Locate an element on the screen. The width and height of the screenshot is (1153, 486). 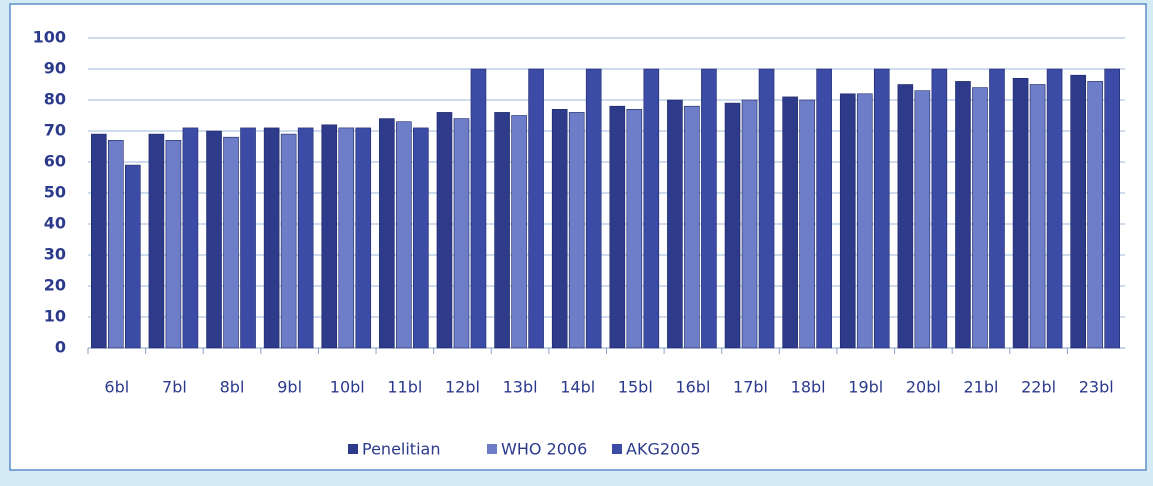
x-tick-label: 12bl is located at coordinates (462, 387).